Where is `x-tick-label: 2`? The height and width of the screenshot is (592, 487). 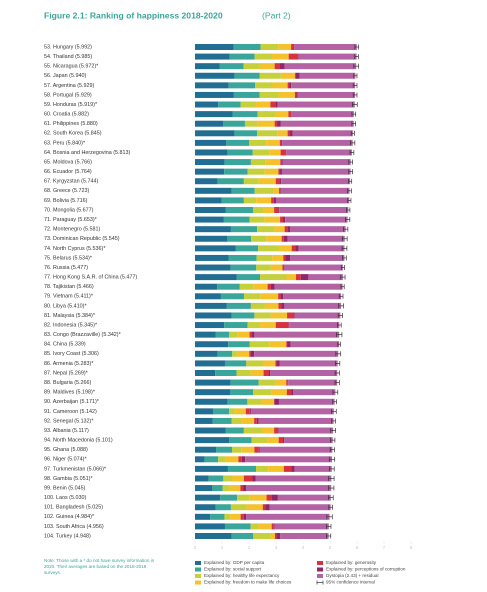 x-tick-label: 2 is located at coordinates (249, 547).